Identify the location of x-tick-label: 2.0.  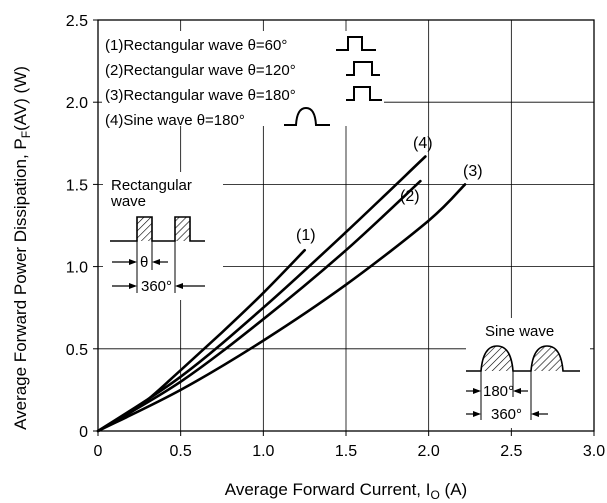
(429, 451).